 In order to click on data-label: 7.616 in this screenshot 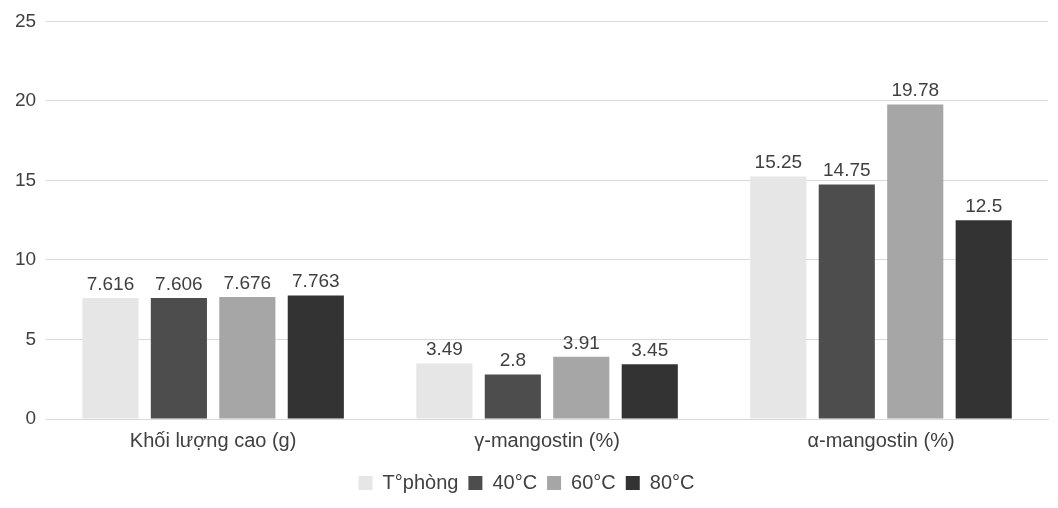, I will do `click(110, 283)`.